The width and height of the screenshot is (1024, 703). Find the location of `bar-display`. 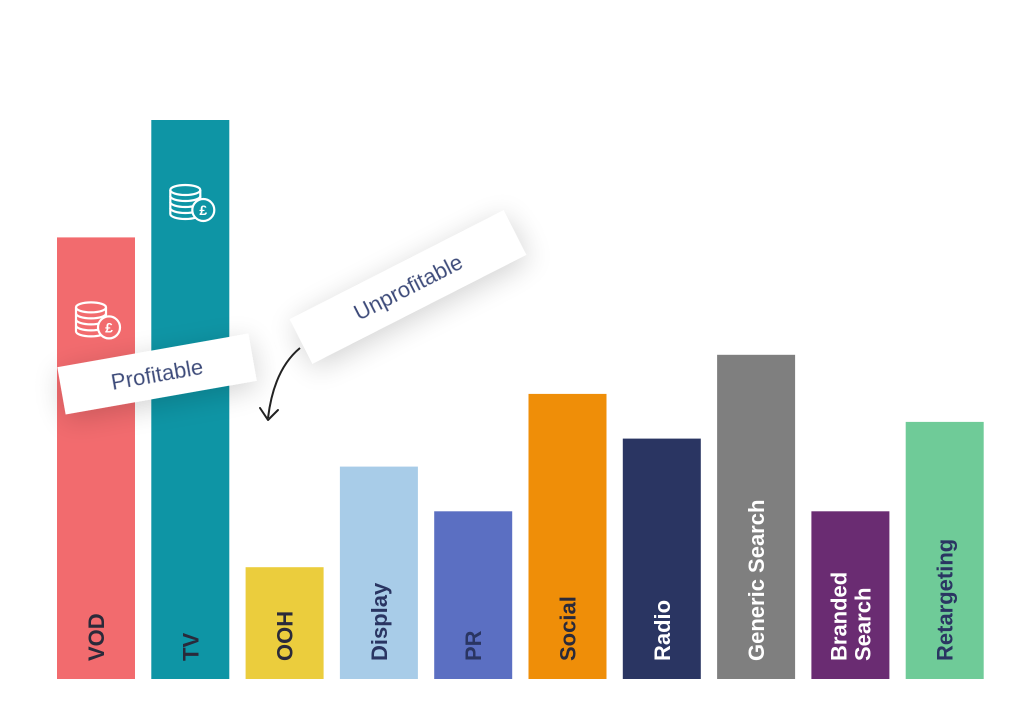

bar-display is located at coordinates (378, 572).